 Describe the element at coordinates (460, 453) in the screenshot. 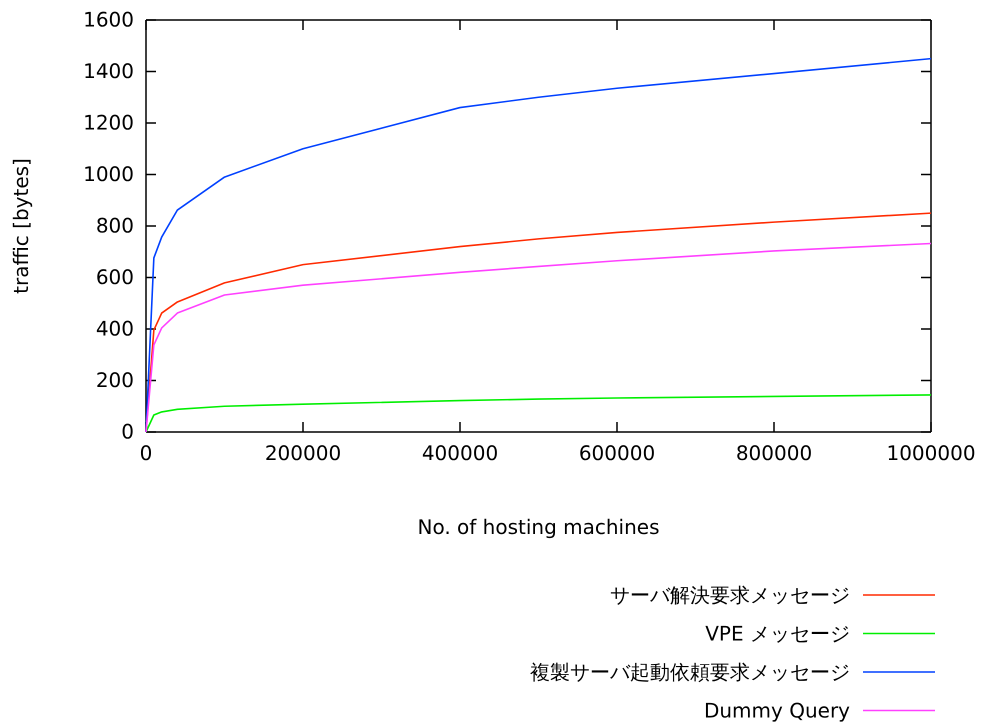

I see `x-tick-label: 400000` at that location.